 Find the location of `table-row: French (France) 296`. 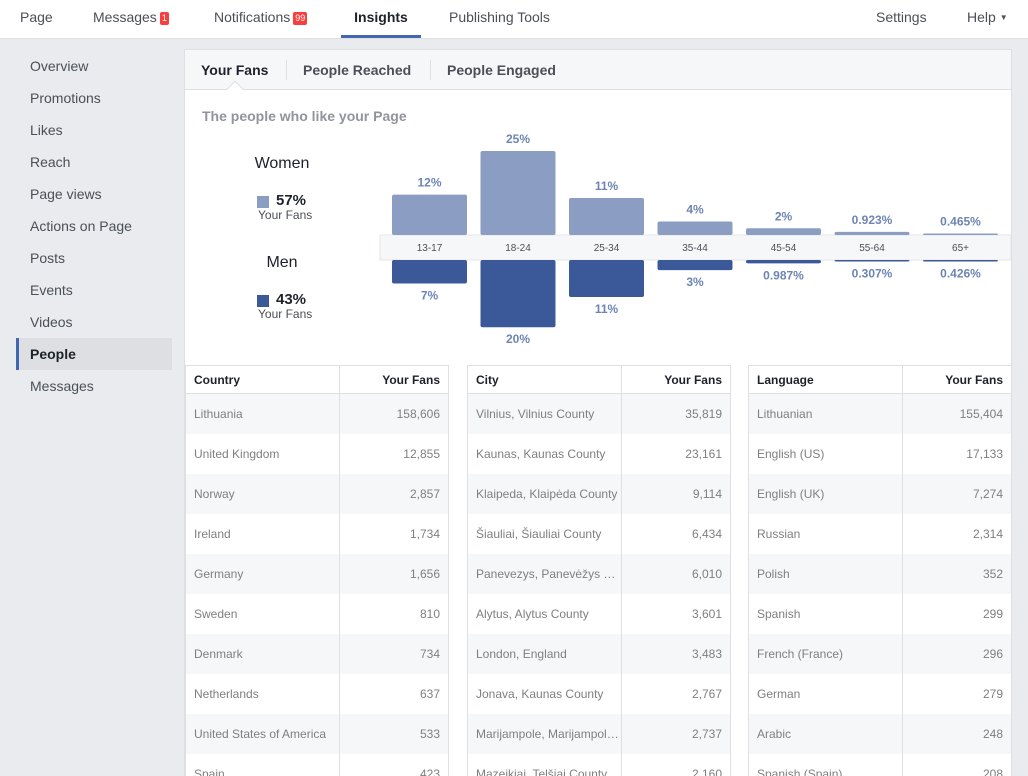

table-row: French (France) 296 is located at coordinates (880, 654).